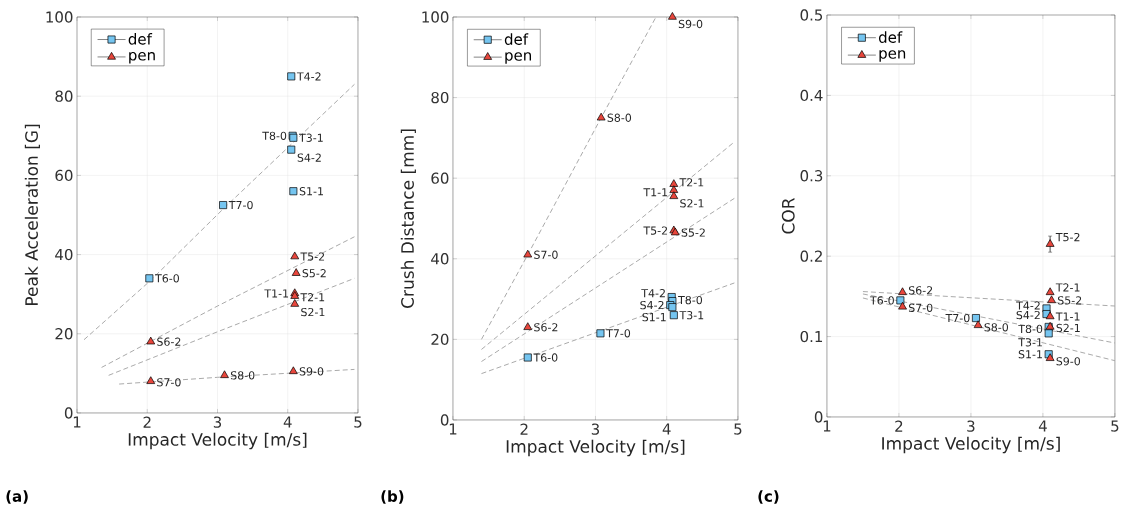 The height and width of the screenshot is (515, 1123). I want to click on text: (c), so click(768, 497).